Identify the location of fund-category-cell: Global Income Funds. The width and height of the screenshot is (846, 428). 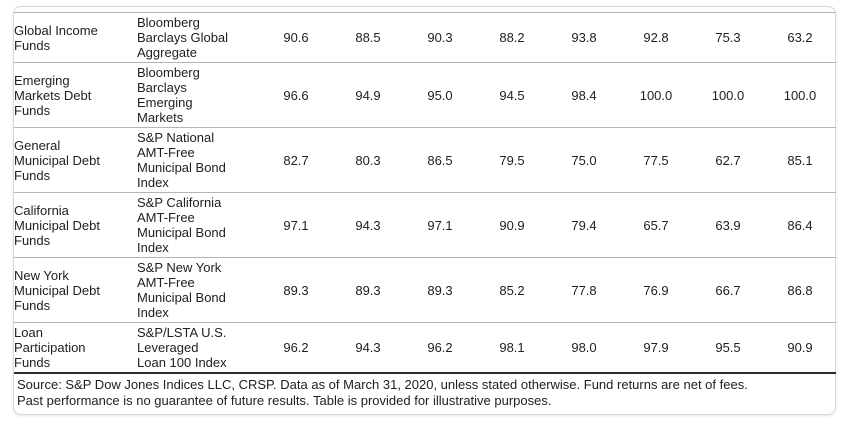
(75, 37).